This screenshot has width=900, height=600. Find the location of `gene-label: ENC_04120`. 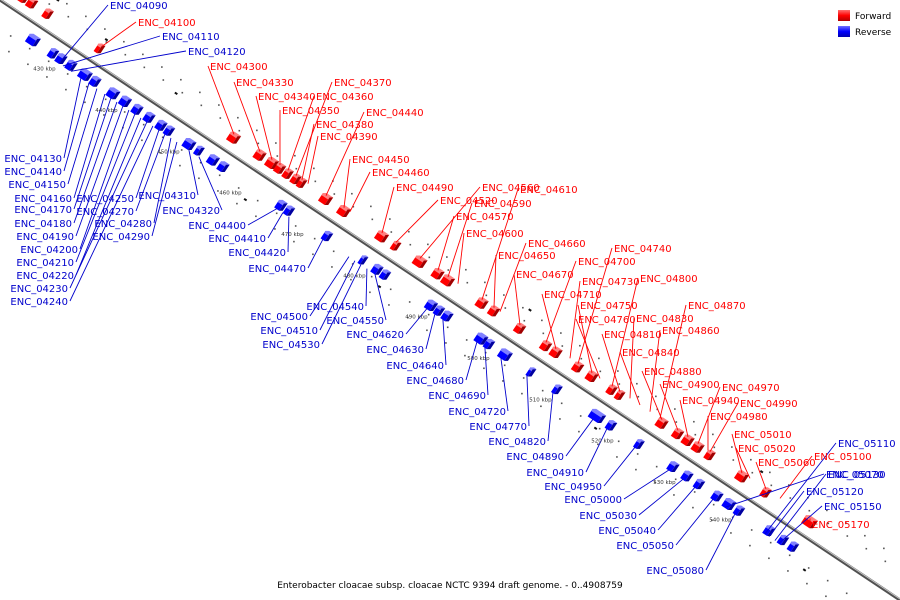

gene-label: ENC_04120 is located at coordinates (217, 52).